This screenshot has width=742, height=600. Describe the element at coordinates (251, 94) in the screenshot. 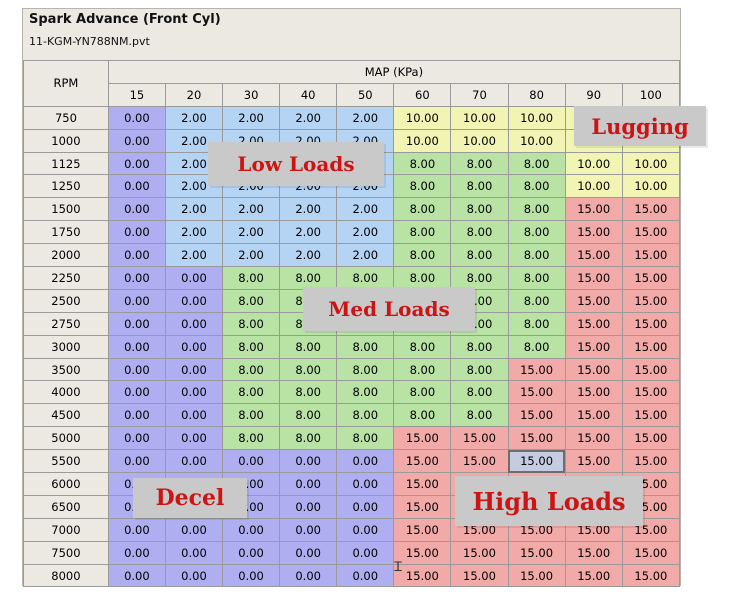

I see `column-header: 30` at that location.